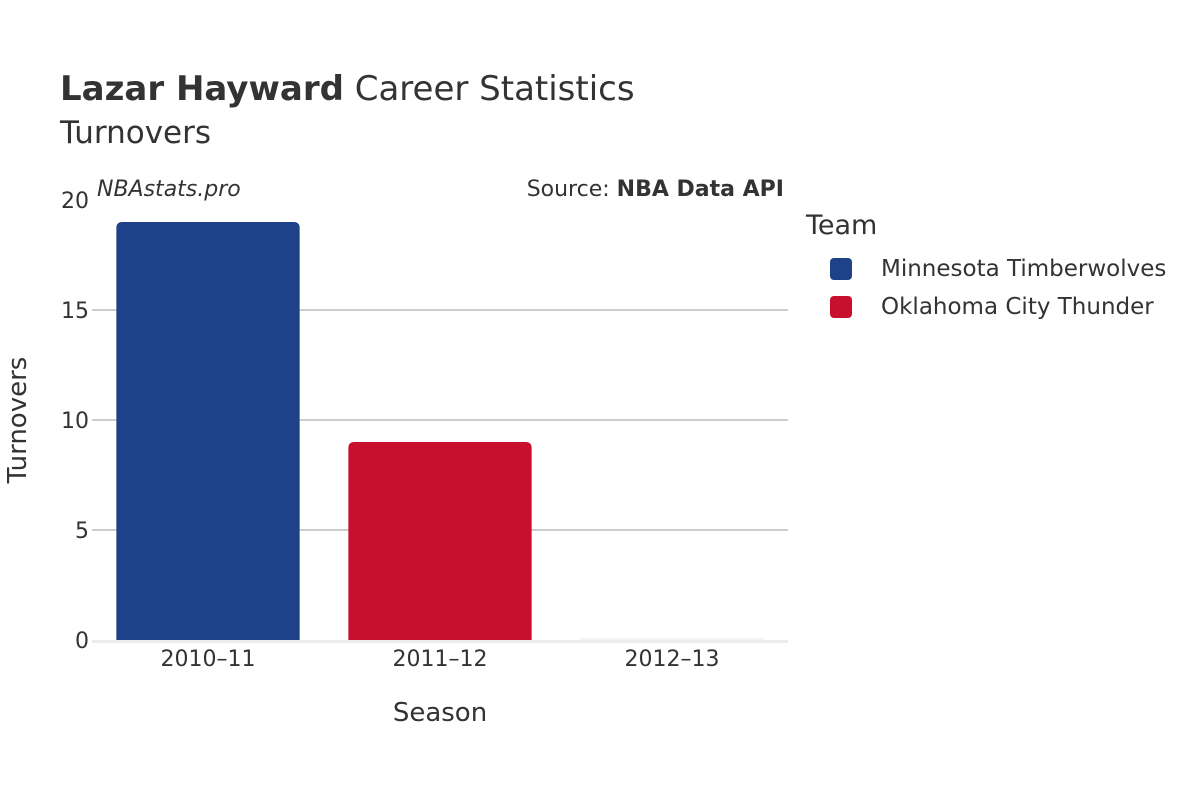 The height and width of the screenshot is (800, 1200). I want to click on chart-title: Lazar Hayward Career Statistics, so click(347, 89).